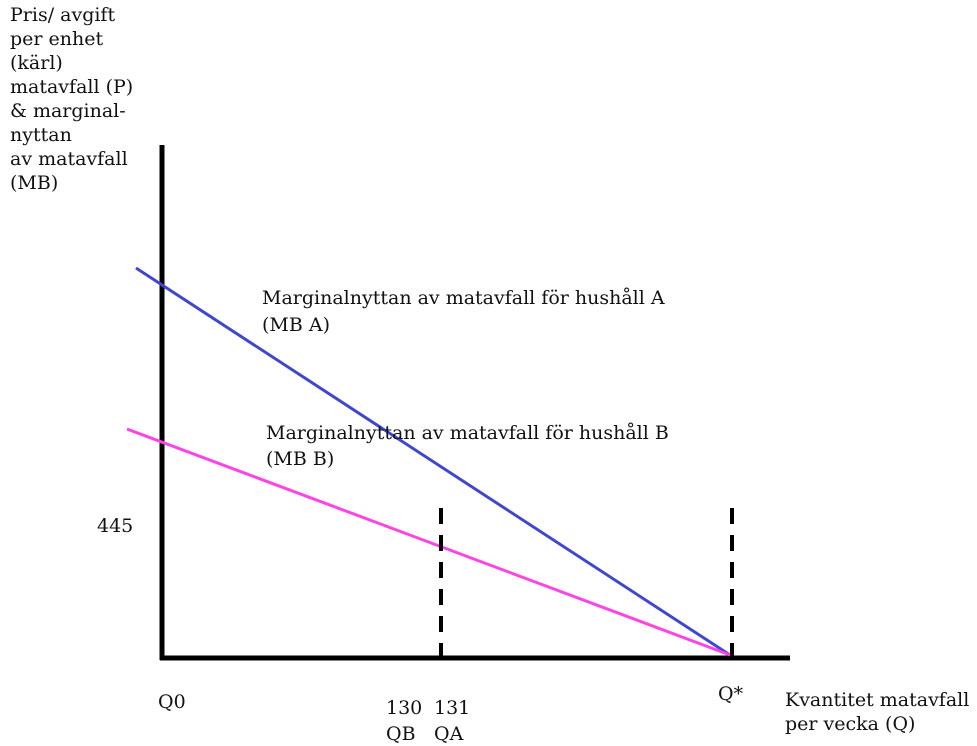 Image resolution: width=977 pixels, height=746 pixels. Describe the element at coordinates (449, 734) in the screenshot. I see `x-tick-qa: QA` at that location.